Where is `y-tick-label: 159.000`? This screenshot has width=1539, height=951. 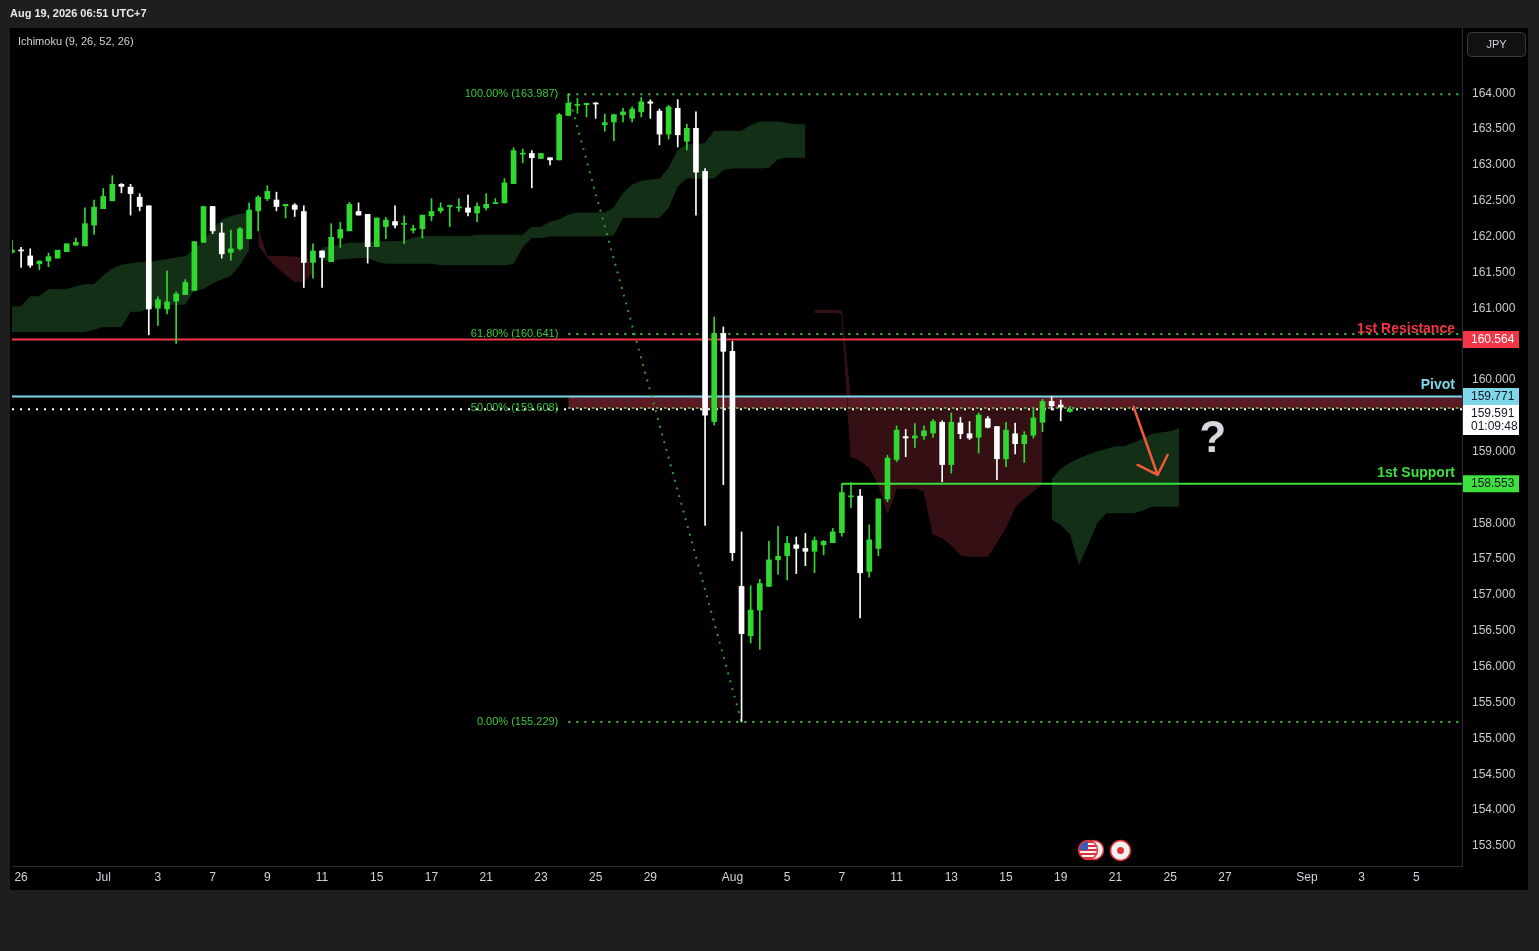 y-tick-label: 159.000 is located at coordinates (1494, 450).